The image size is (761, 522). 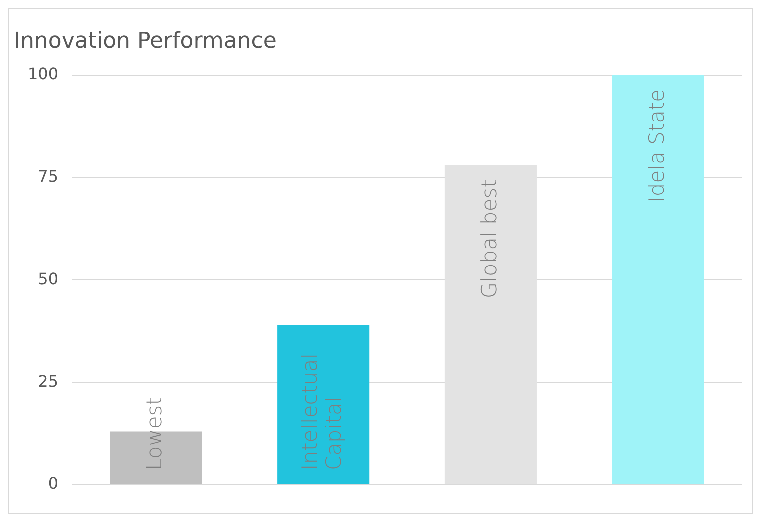 What do you see at coordinates (43, 74) in the screenshot?
I see `y-tick-label: 100` at bounding box center [43, 74].